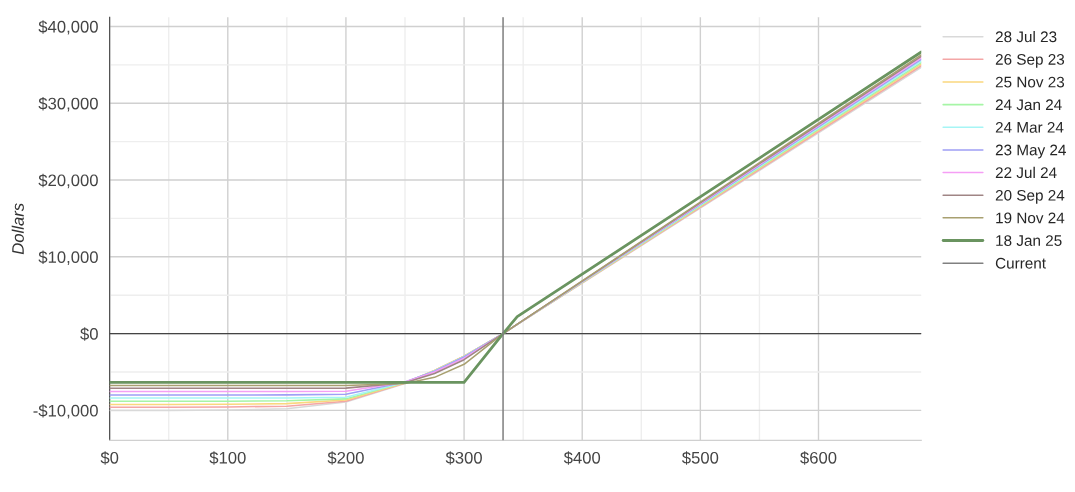 Image resolution: width=1075 pixels, height=492 pixels. I want to click on y-axis-title: Dollars, so click(17, 229).